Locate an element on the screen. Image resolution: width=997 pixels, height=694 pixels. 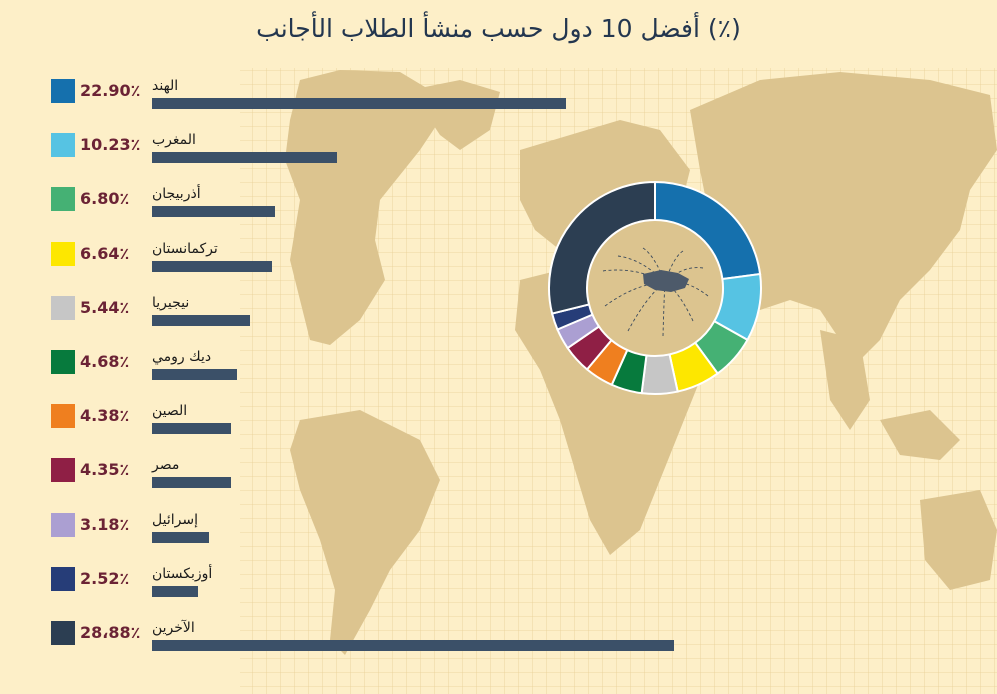
bar-value-label: 6.80٪ is located at coordinates (105, 199).